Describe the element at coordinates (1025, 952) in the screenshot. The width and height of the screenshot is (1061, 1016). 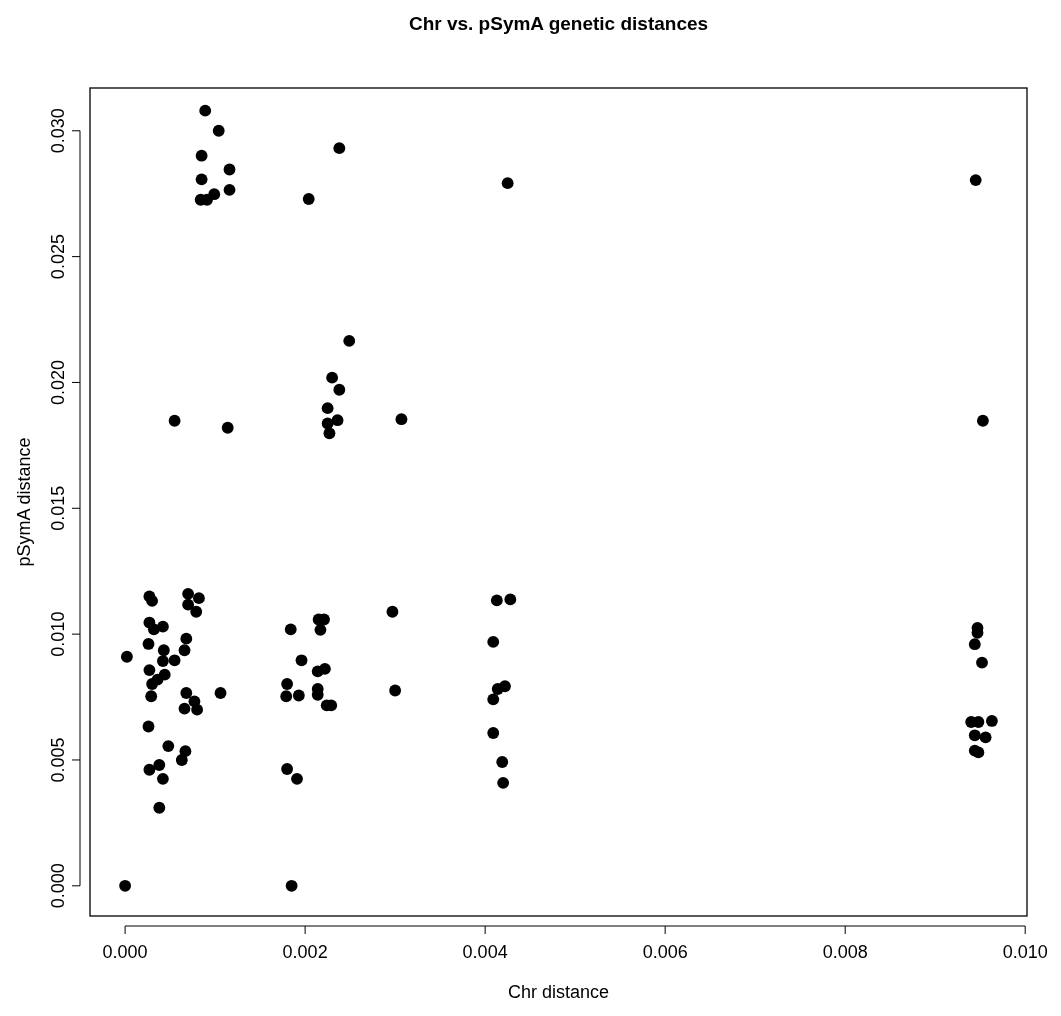
I see `x-tick-label: 0.010` at that location.